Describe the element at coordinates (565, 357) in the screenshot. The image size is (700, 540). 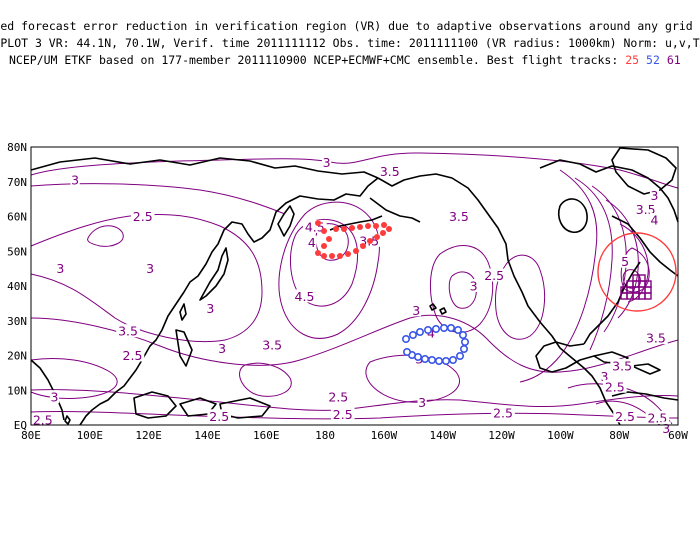
I see `gulf-of-mexico` at that location.